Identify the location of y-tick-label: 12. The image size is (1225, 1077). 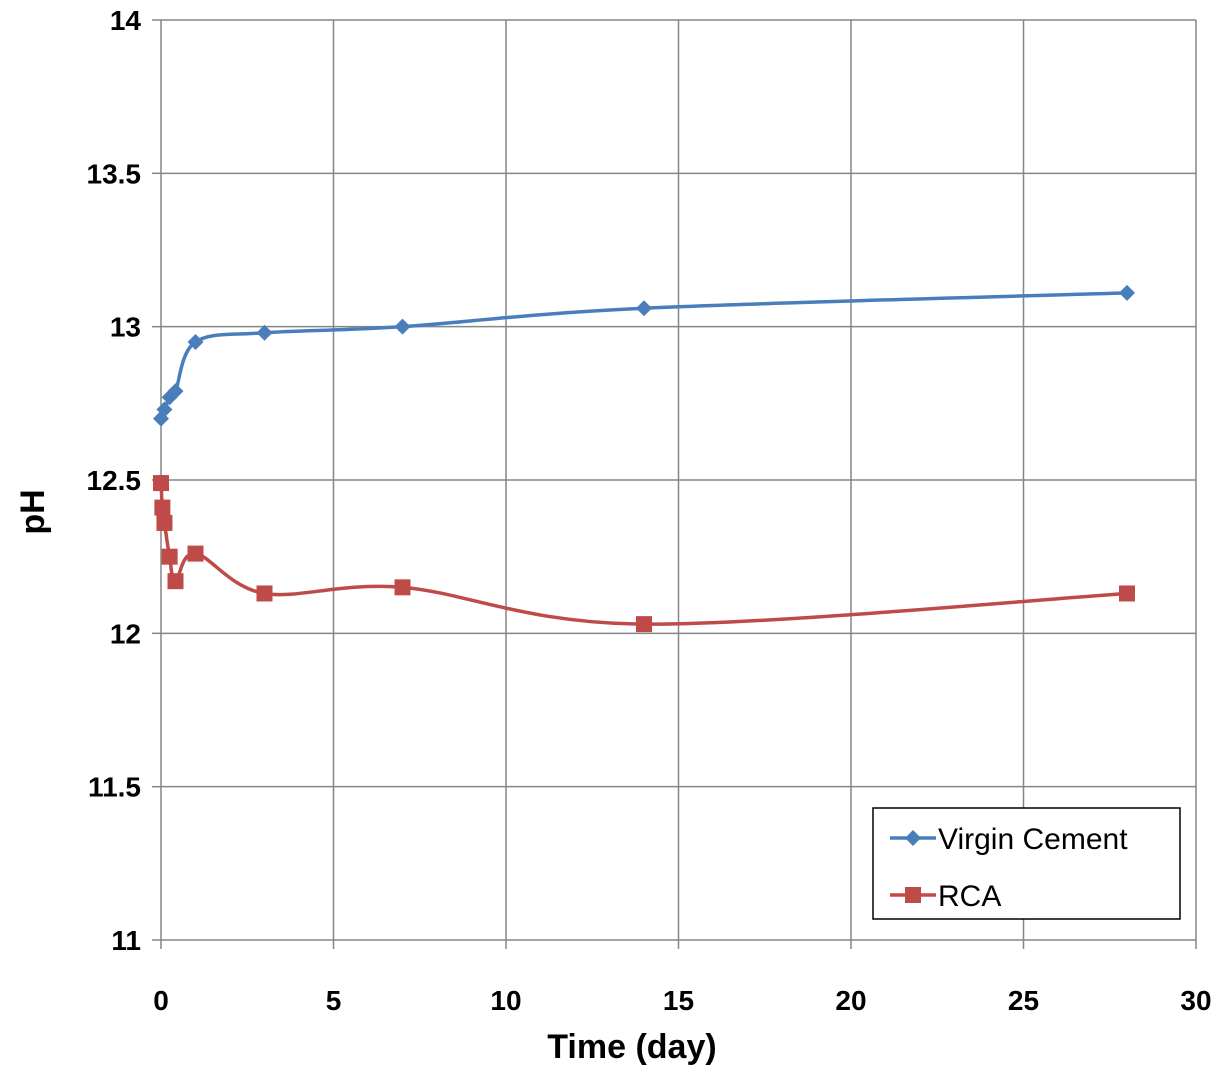
(125, 633).